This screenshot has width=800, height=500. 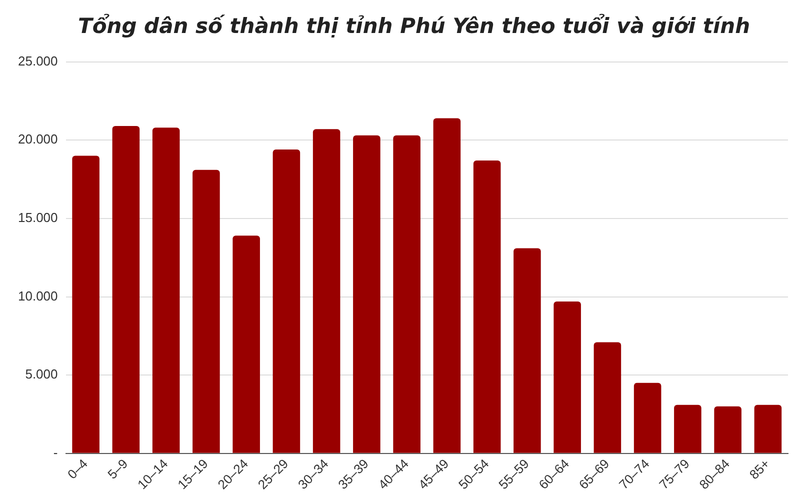 I want to click on y-tick-label: 15.000, so click(x=38, y=218).